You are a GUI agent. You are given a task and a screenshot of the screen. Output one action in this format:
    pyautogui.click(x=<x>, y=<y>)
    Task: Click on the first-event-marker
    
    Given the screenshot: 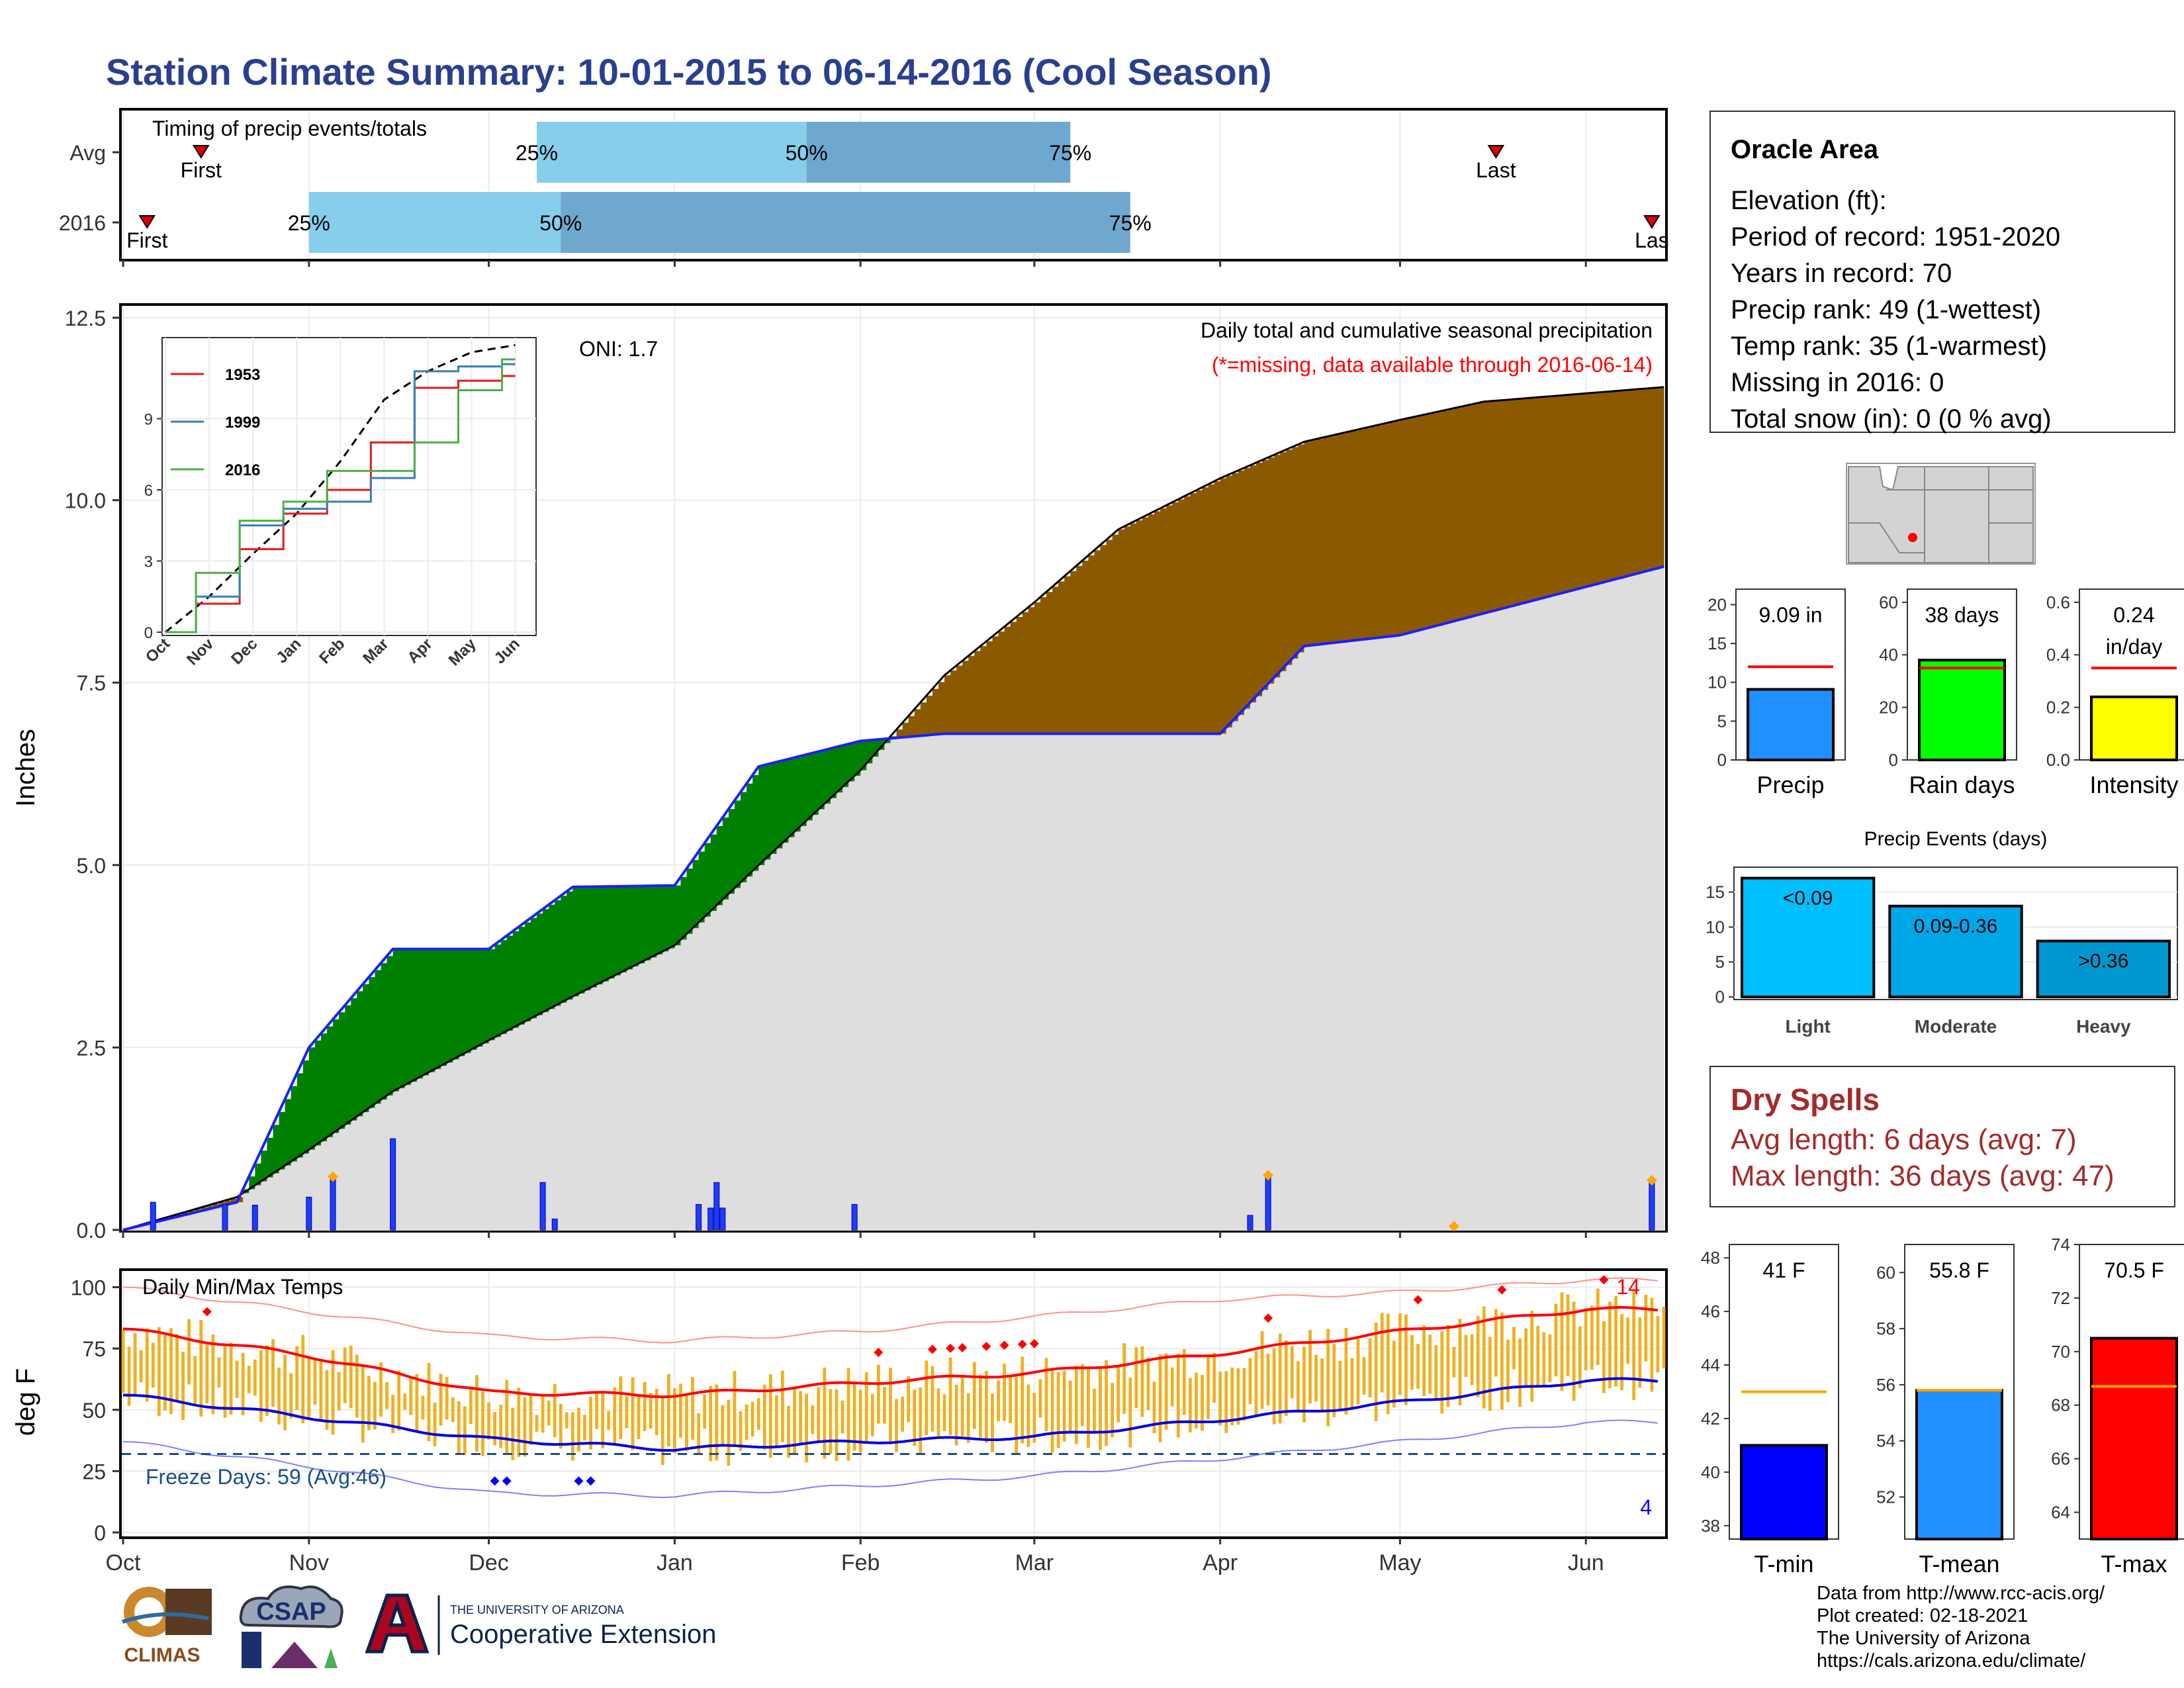 What is the action you would take?
    pyautogui.click(x=147, y=222)
    